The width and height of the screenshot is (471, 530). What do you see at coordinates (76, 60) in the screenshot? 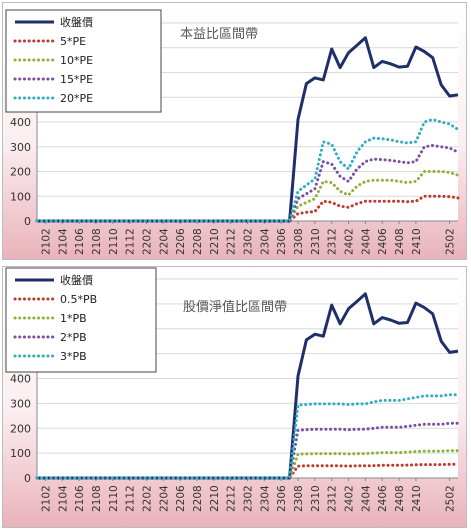
I see `legend-label: 10*PE` at bounding box center [76, 60].